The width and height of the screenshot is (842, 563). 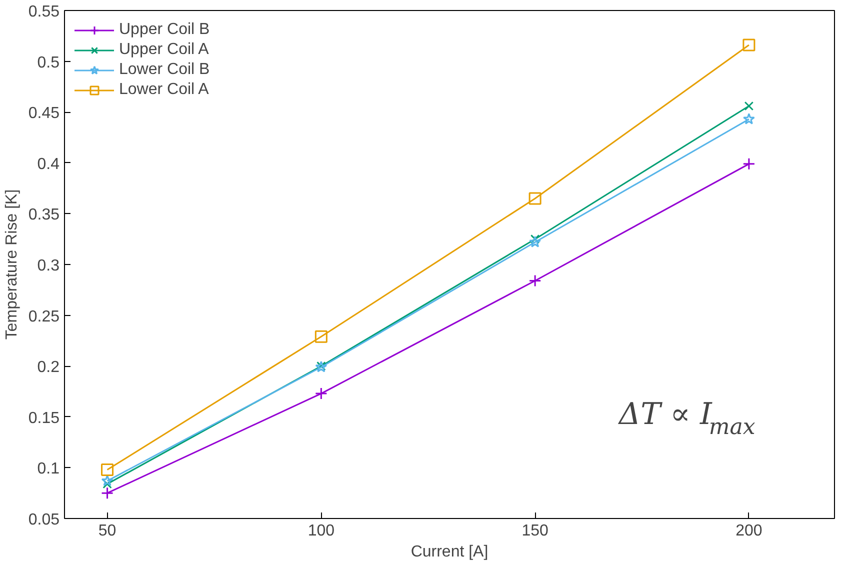 What do you see at coordinates (44, 215) in the screenshot?
I see `y-tick-label: 0.35` at bounding box center [44, 215].